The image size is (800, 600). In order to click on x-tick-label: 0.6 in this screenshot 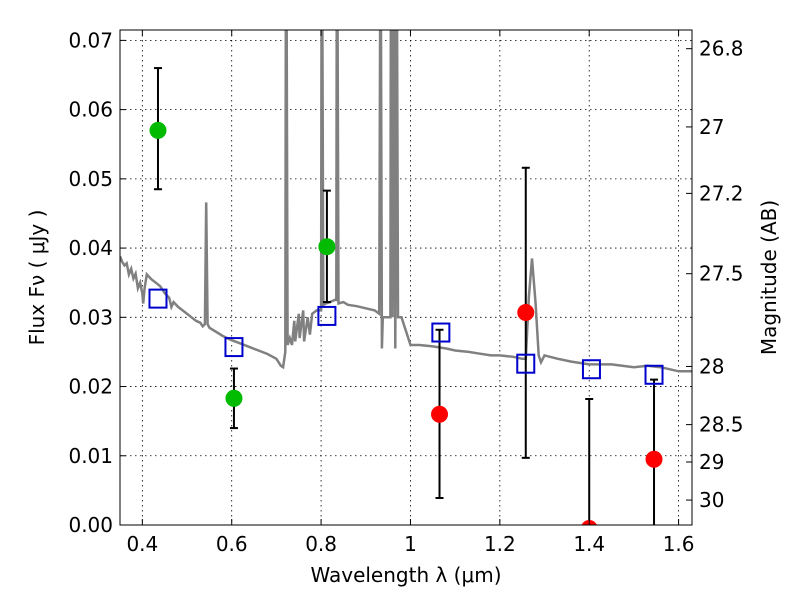, I will do `click(232, 544)`.